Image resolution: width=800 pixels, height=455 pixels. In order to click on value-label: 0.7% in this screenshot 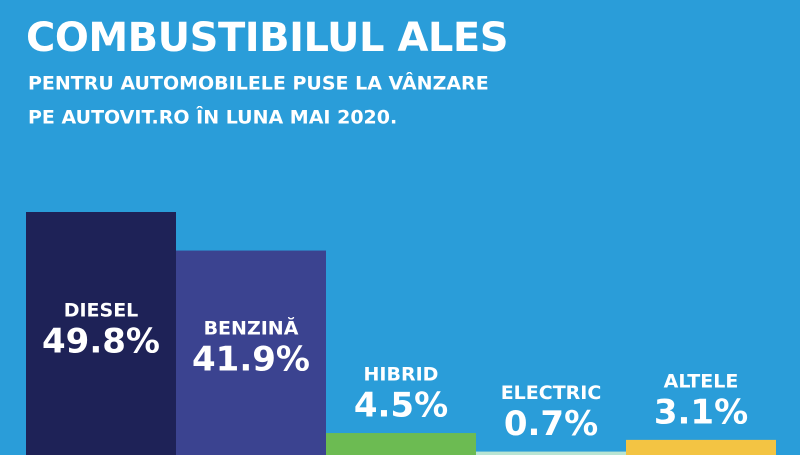, I will do `click(551, 424)`.